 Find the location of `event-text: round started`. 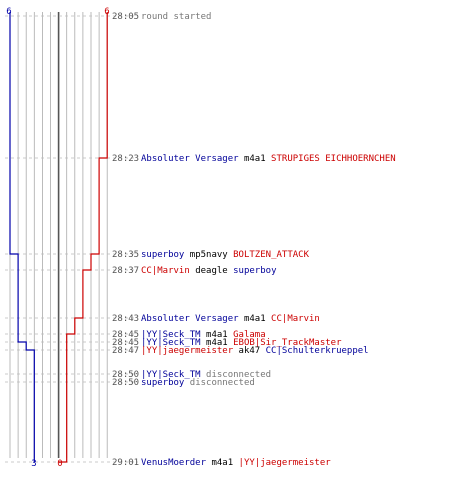

event-text: round started is located at coordinates (176, 17).